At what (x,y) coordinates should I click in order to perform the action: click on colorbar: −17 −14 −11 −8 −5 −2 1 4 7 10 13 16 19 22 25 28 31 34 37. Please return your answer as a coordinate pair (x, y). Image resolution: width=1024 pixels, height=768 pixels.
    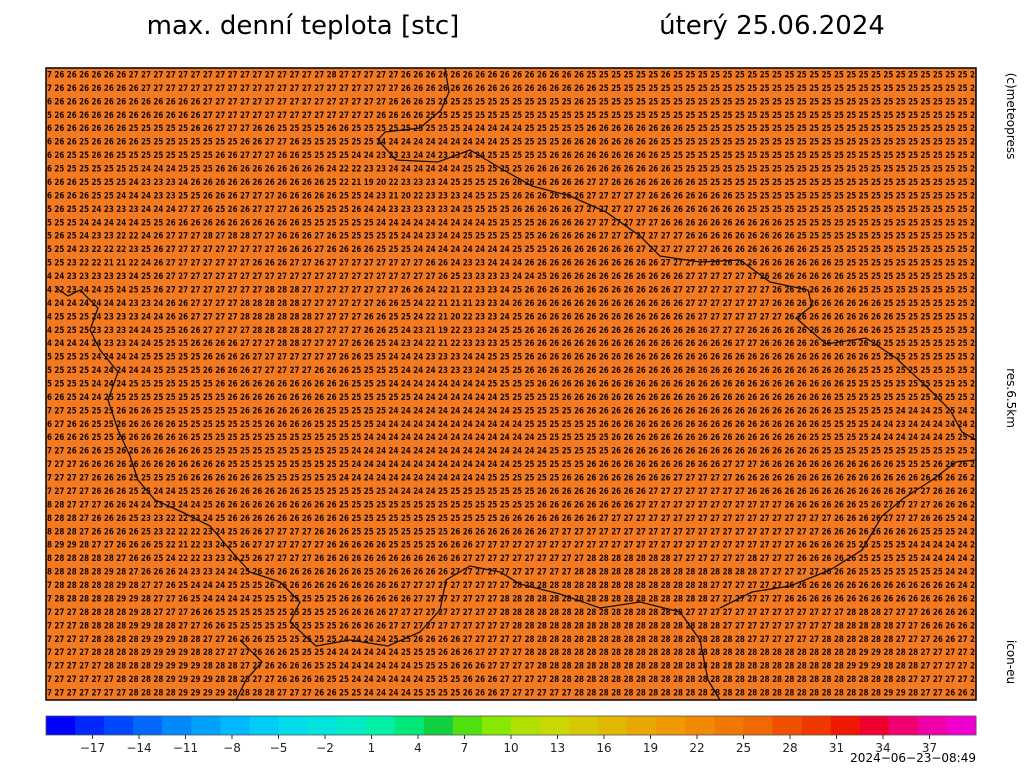
    Looking at the image, I should click on (511, 735).